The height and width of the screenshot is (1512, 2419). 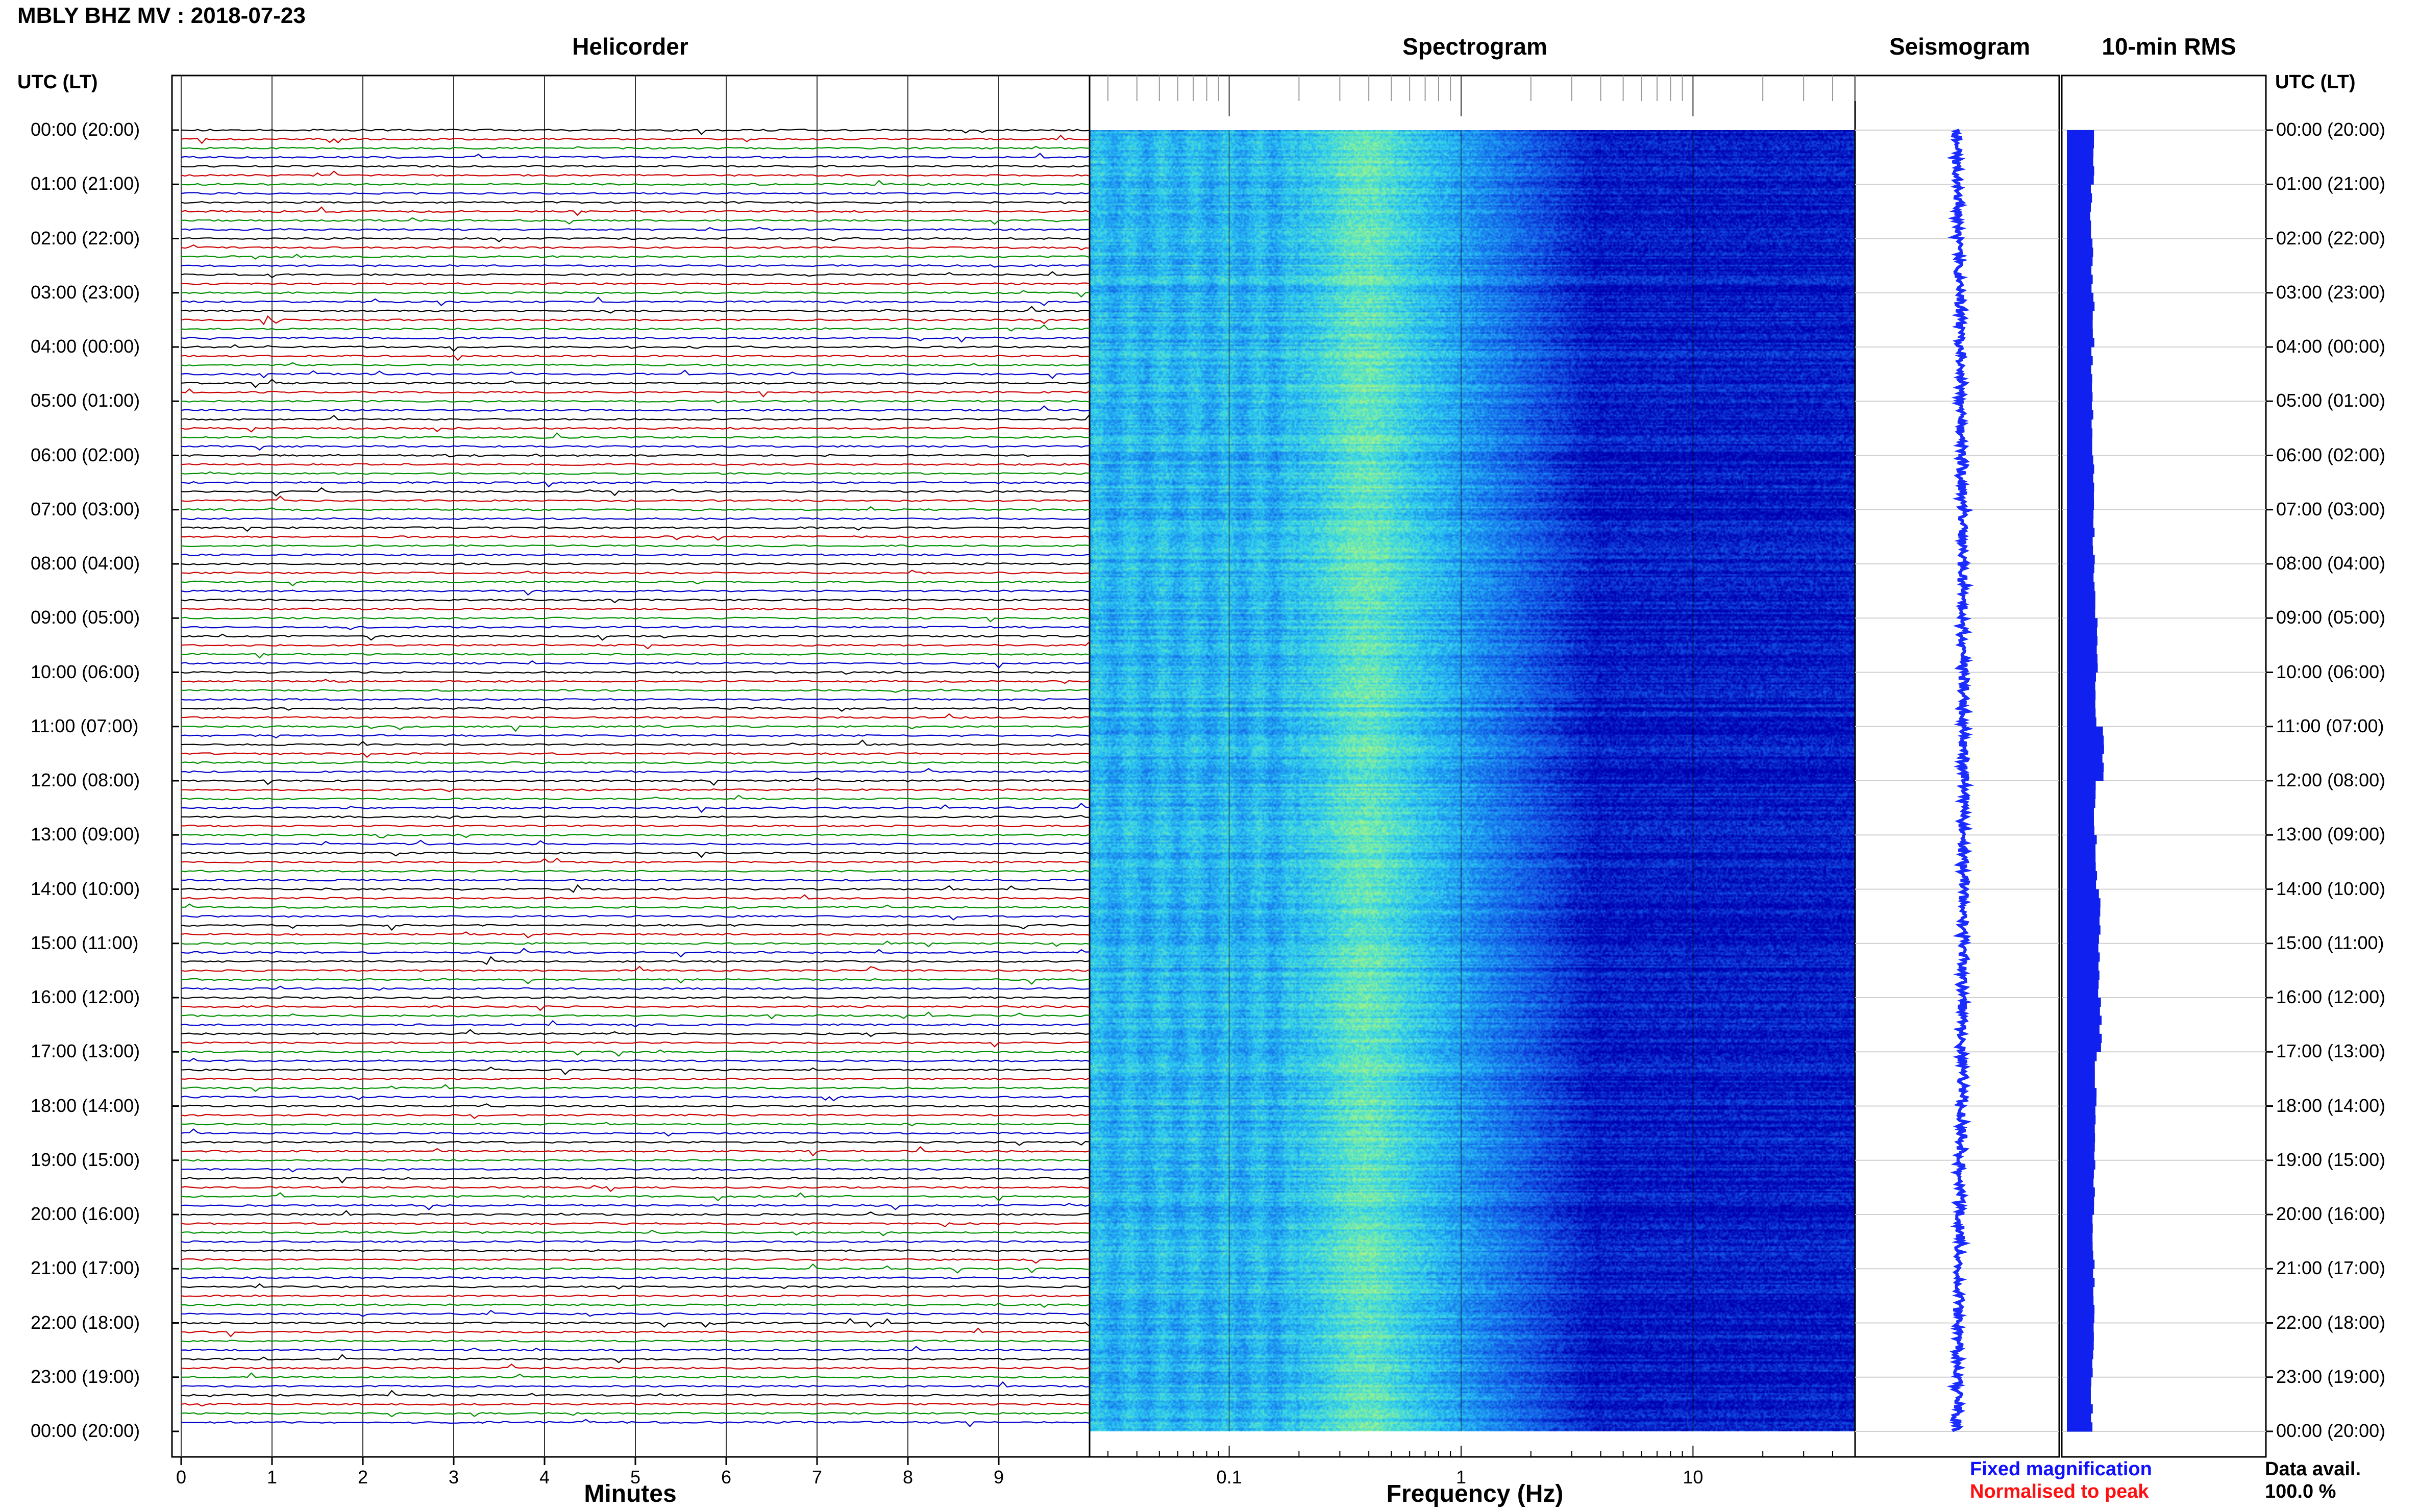 I want to click on helicorder-minute-tick-label: 0, so click(x=181, y=1477).